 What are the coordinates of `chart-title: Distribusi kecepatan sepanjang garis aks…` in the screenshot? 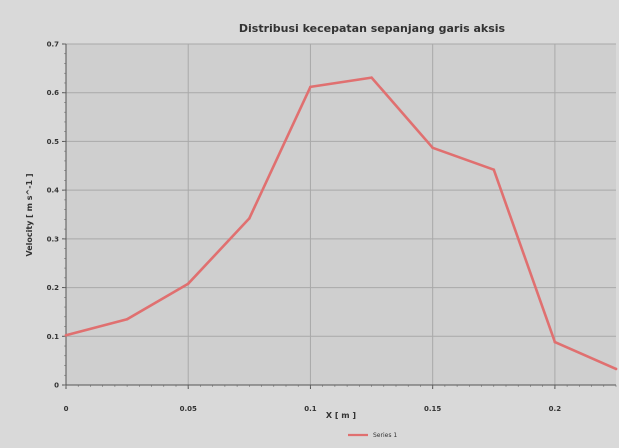 It's located at (372, 28).